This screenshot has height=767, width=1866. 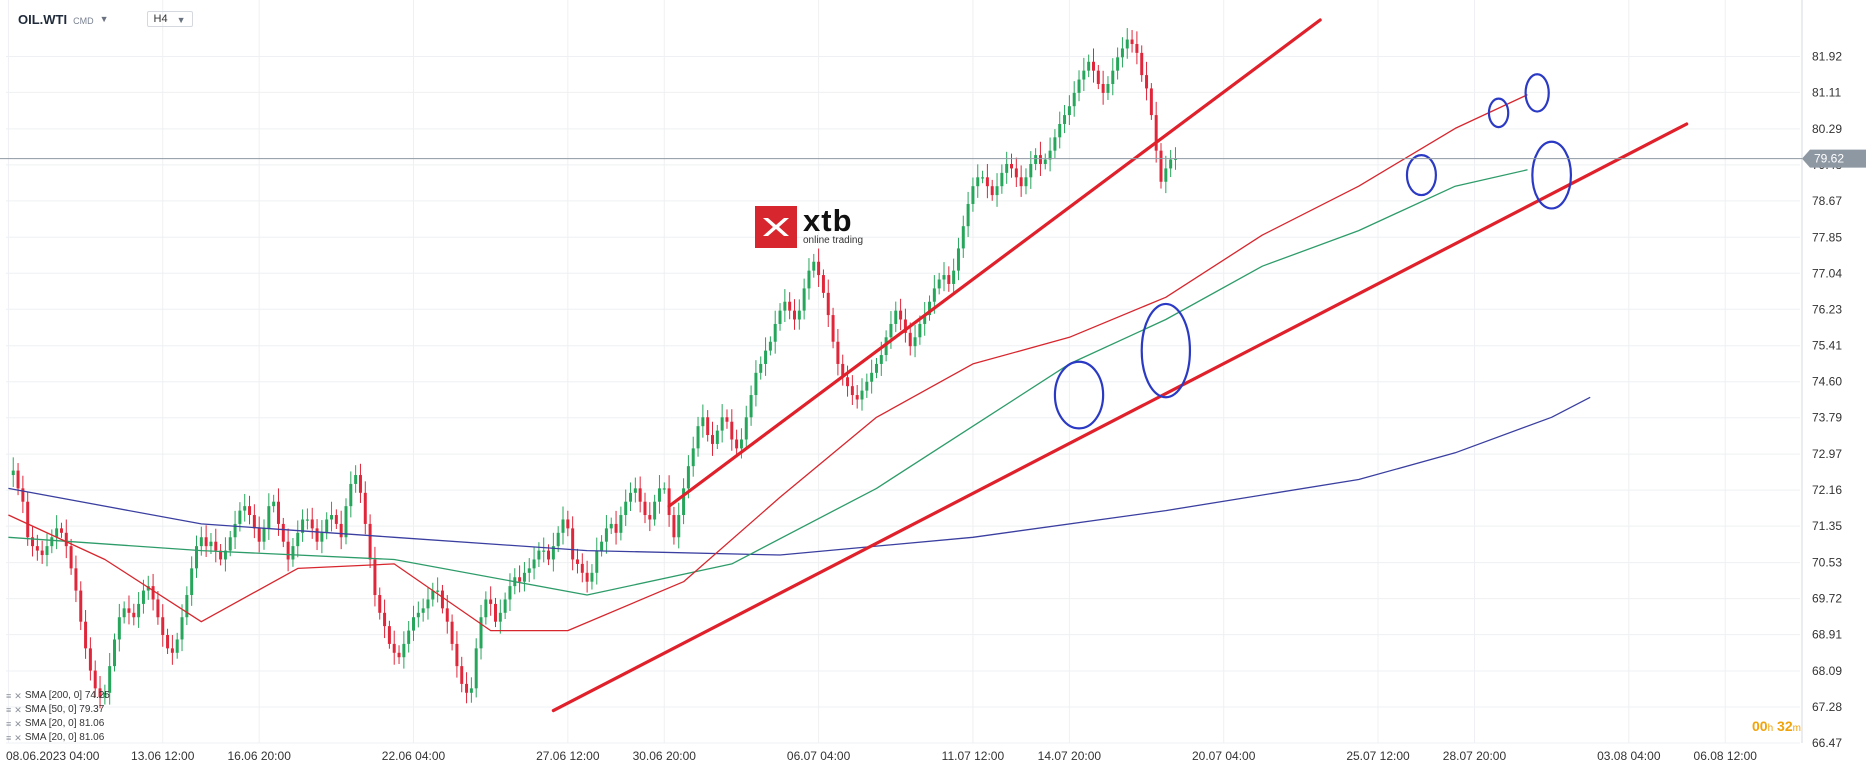 What do you see at coordinates (1827, 743) in the screenshot?
I see `y-tick-label: 66.47` at bounding box center [1827, 743].